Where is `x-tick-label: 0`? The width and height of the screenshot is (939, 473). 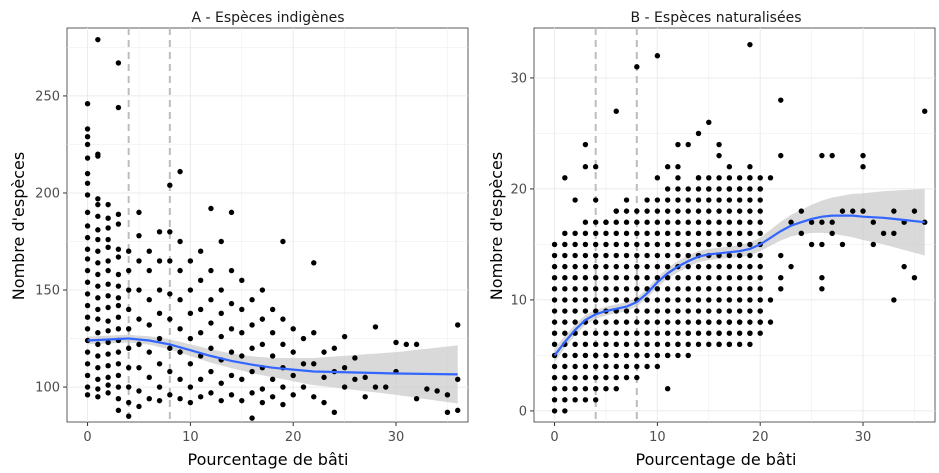 x-tick-label: 0 is located at coordinates (87, 437).